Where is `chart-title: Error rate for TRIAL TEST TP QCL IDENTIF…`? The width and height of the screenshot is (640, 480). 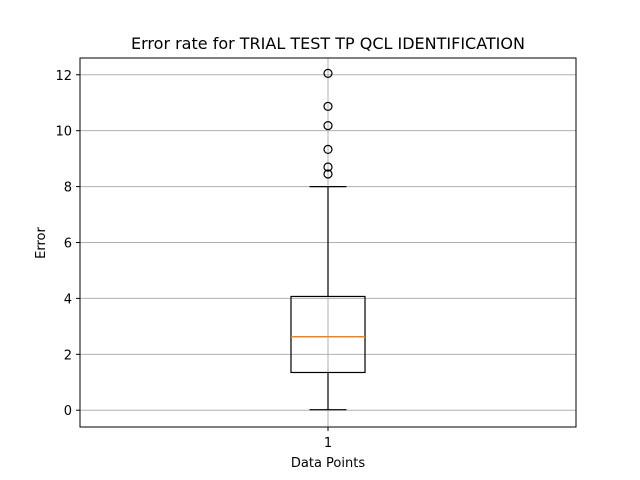 chart-title: Error rate for TRIAL TEST TP QCL IDENTIF… is located at coordinates (328, 43).